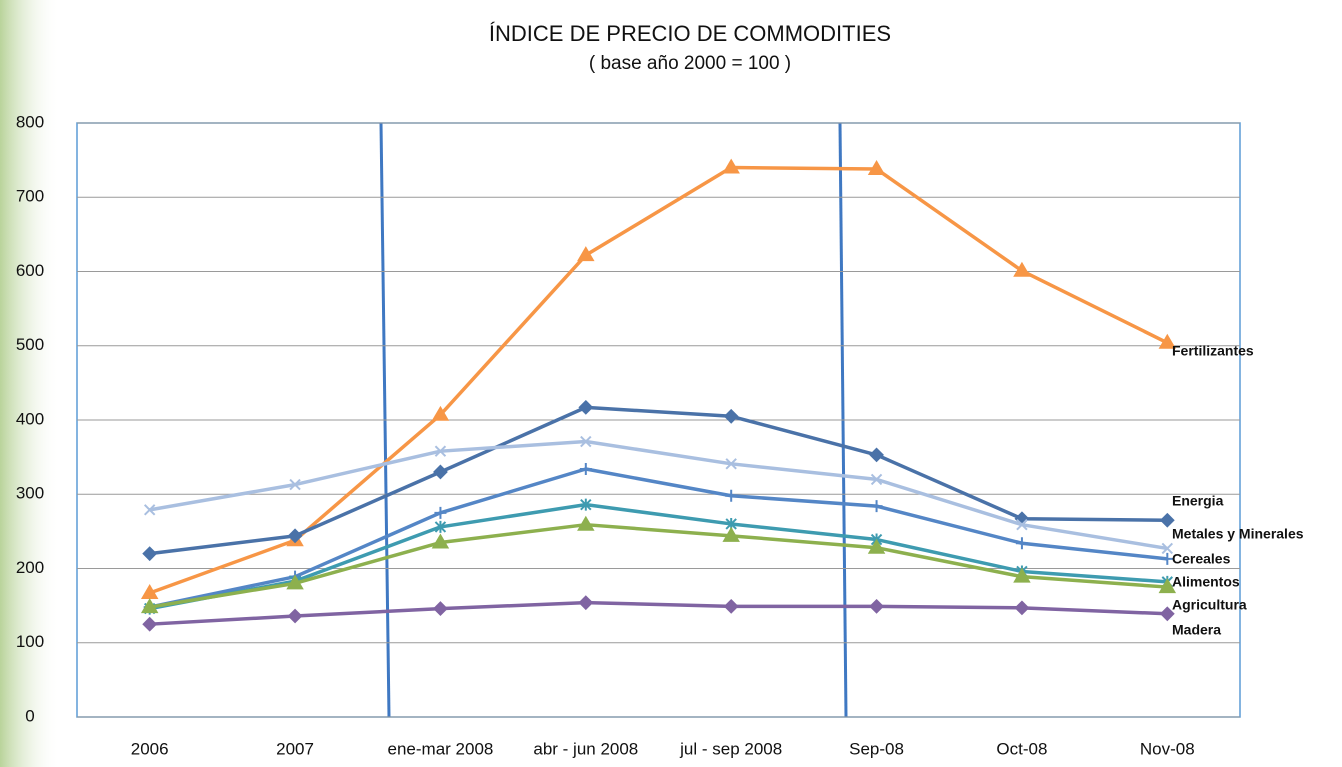  What do you see at coordinates (295, 748) in the screenshot?
I see `x-tick-label: 2007` at bounding box center [295, 748].